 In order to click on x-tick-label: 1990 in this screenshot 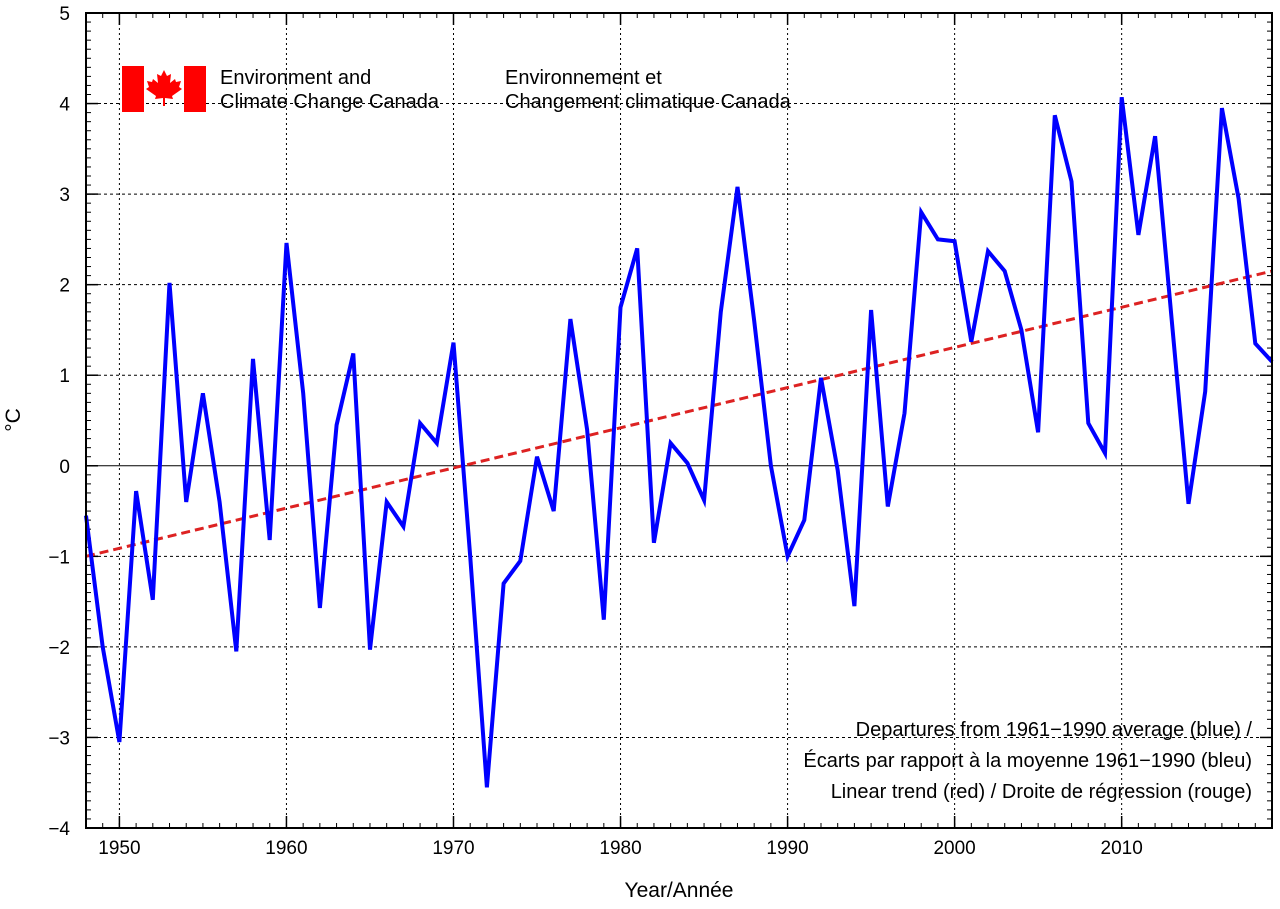, I will do `click(787, 848)`.